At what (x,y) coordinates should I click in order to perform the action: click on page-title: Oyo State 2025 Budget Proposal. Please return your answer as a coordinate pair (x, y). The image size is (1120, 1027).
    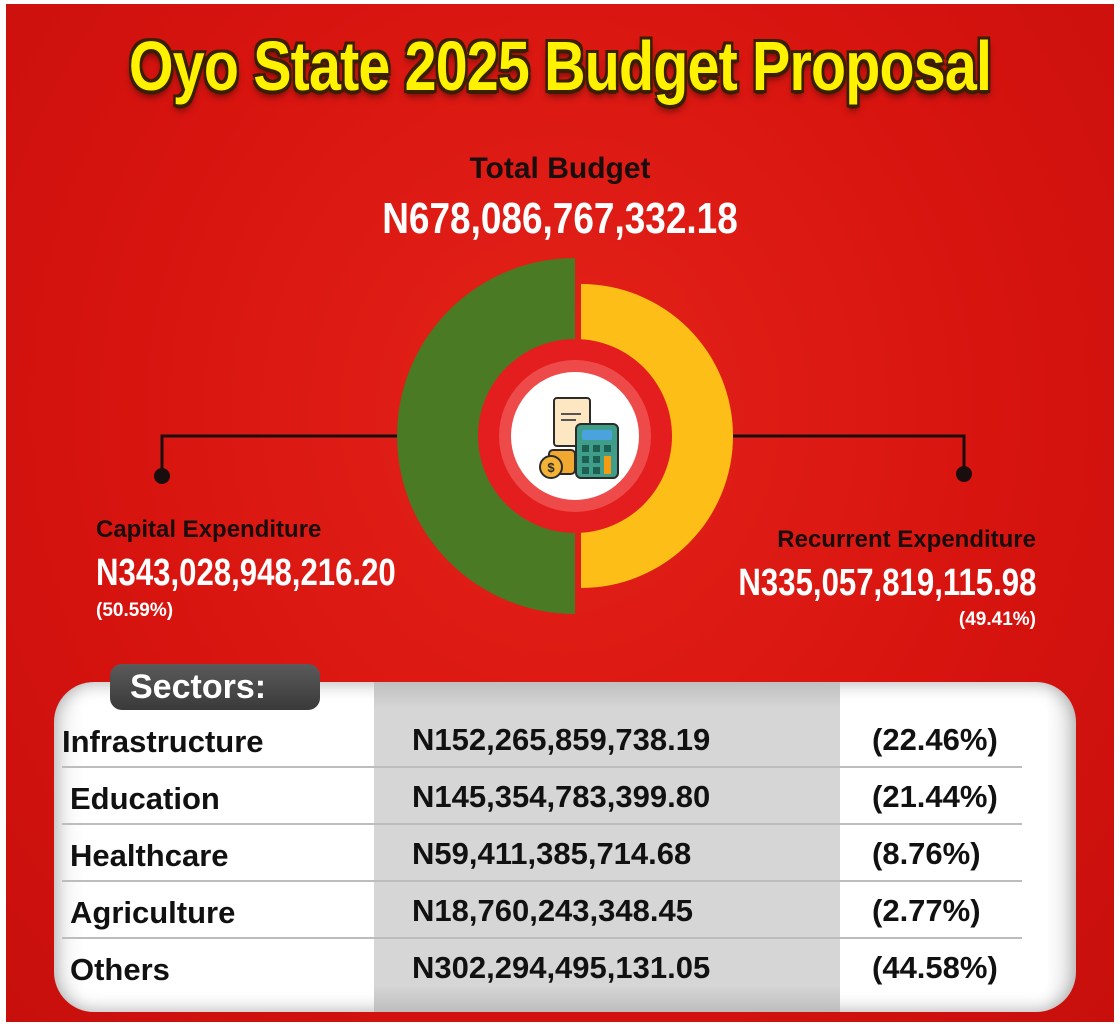
    Looking at the image, I should click on (560, 66).